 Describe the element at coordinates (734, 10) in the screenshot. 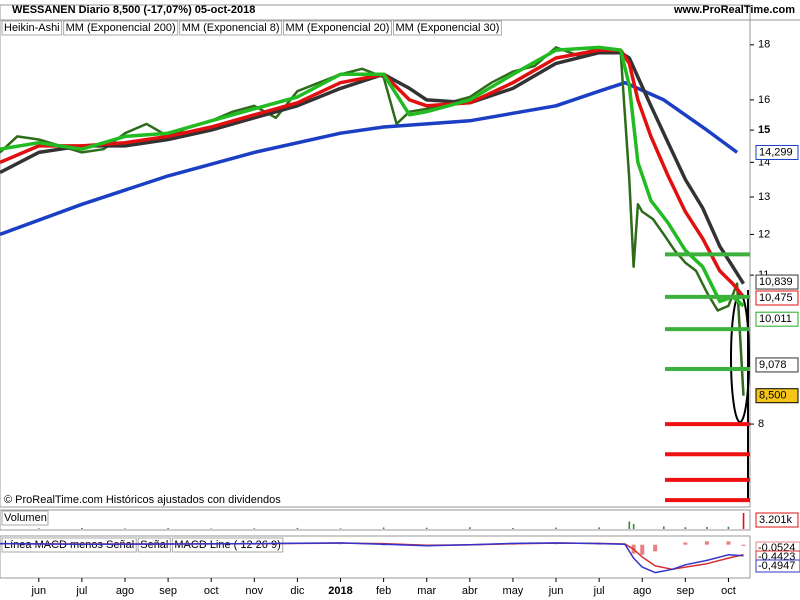

I see `source: www.ProRealTime.com` at that location.